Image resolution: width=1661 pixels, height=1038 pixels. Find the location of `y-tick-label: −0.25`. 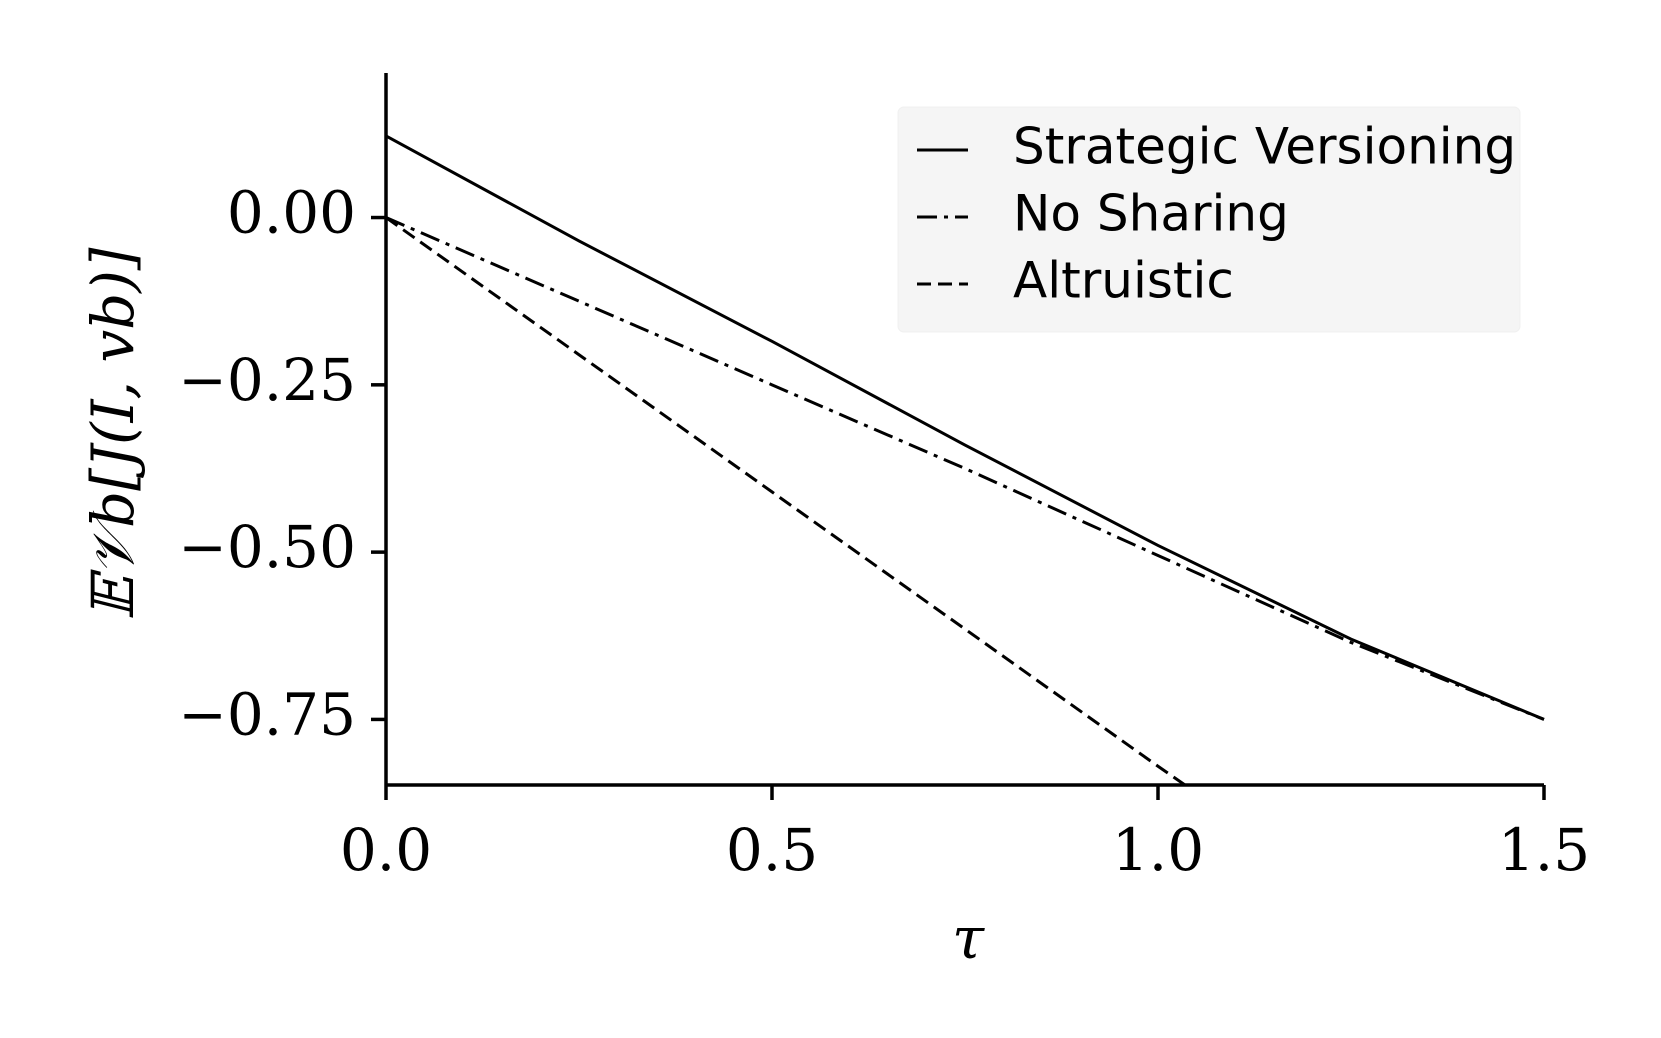

y-tick-label: −0.25 is located at coordinates (267, 380).